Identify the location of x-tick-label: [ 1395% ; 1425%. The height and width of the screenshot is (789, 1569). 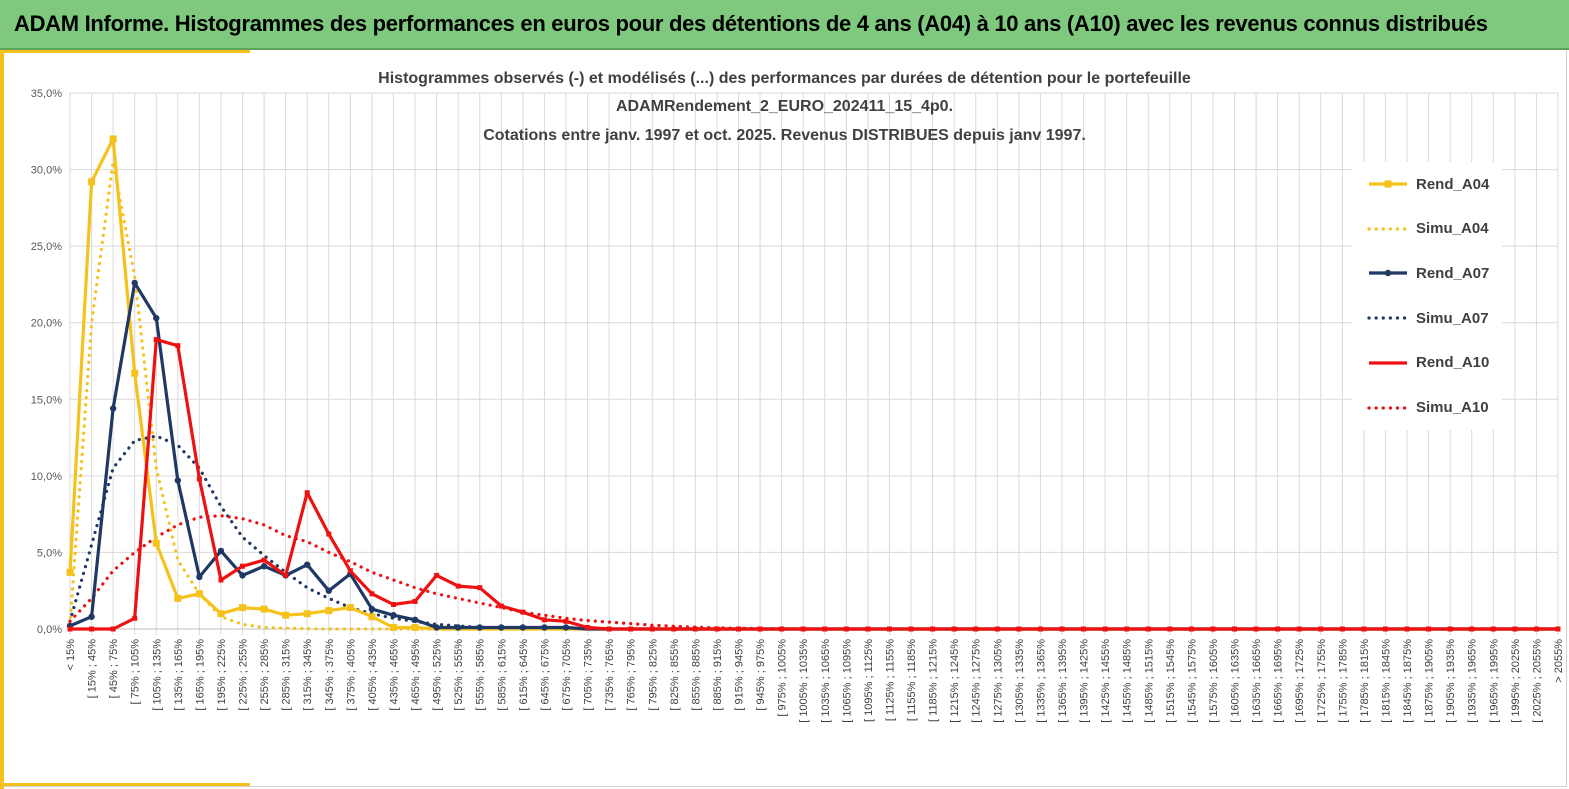
(1085, 681).